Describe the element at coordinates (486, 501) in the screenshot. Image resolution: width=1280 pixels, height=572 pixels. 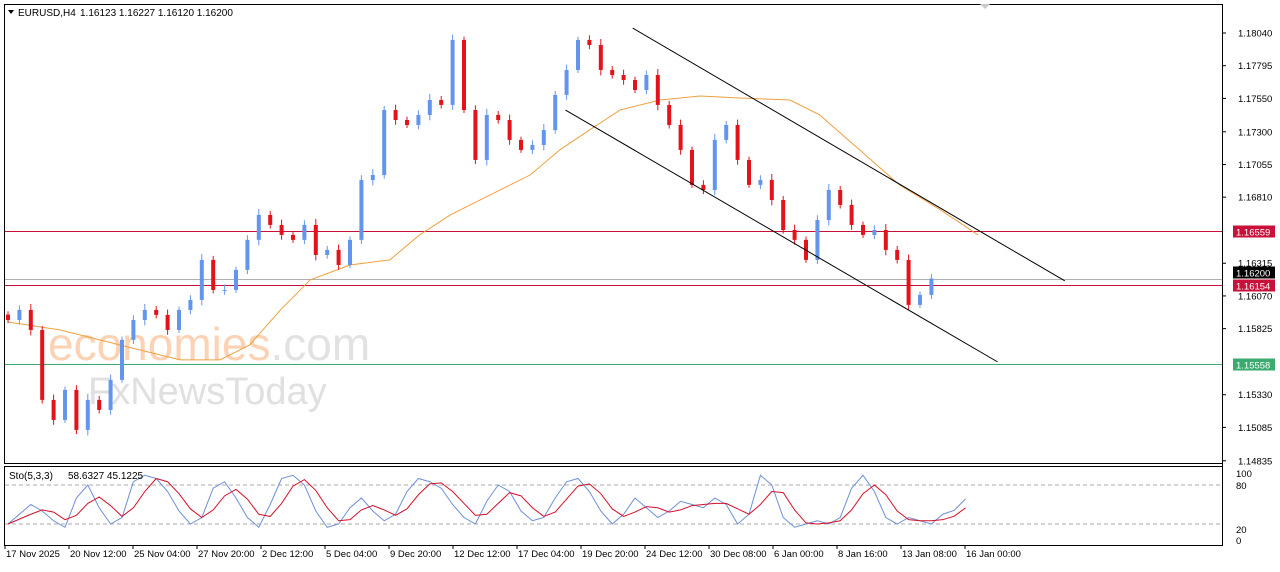
I see `stoch-signal-line` at that location.